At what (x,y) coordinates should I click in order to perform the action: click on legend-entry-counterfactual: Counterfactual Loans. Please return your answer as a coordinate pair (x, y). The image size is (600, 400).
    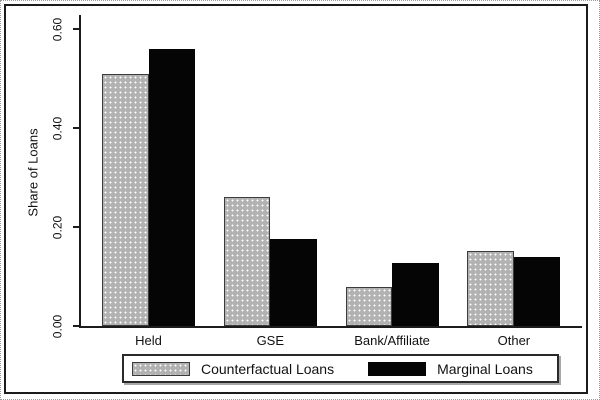
    Looking at the image, I should click on (233, 369).